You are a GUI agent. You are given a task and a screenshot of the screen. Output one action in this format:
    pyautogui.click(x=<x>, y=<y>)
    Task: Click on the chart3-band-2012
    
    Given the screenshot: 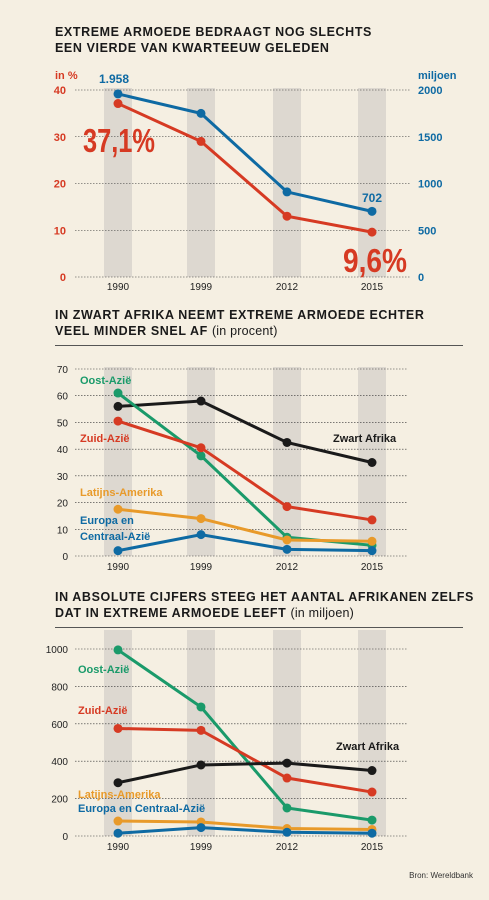 What is the action you would take?
    pyautogui.click(x=287, y=733)
    